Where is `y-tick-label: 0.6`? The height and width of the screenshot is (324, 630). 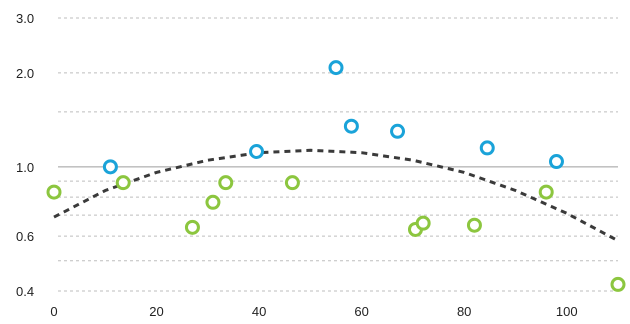
y-tick-label: 0.6 is located at coordinates (25, 236).